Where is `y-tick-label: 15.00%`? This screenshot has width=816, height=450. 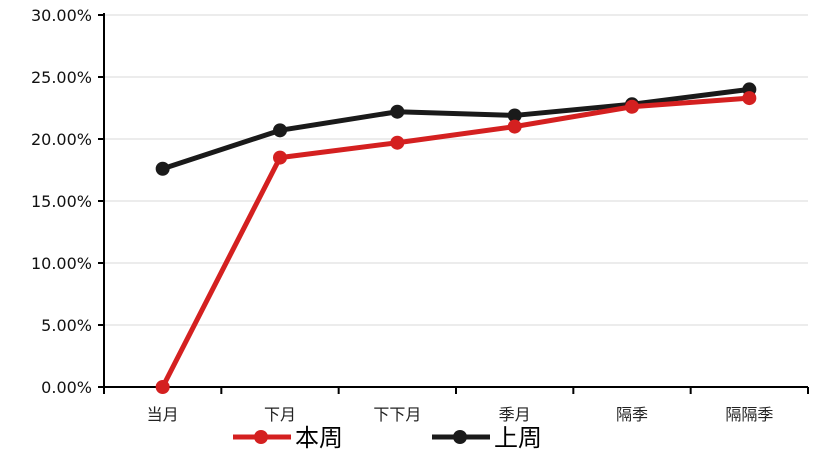 y-tick-label: 15.00% is located at coordinates (61, 201).